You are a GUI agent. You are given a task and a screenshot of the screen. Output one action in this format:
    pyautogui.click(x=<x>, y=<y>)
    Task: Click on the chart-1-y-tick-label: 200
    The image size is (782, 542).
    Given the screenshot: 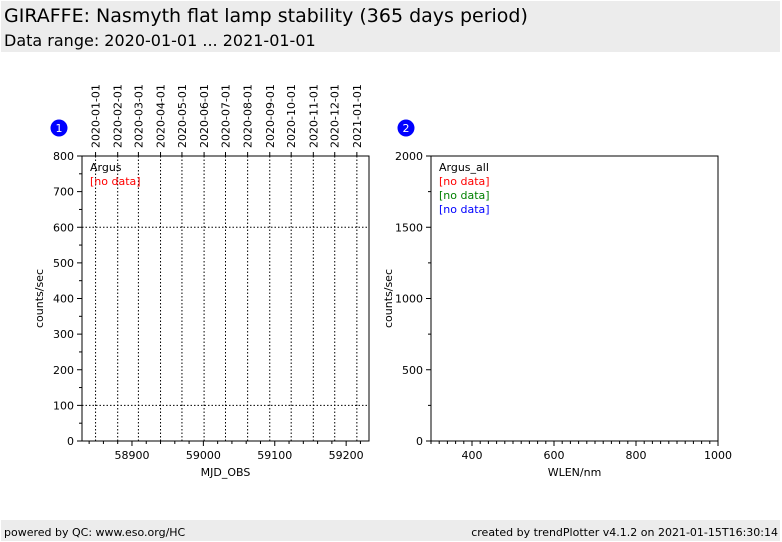 What is the action you would take?
    pyautogui.click(x=63, y=370)
    